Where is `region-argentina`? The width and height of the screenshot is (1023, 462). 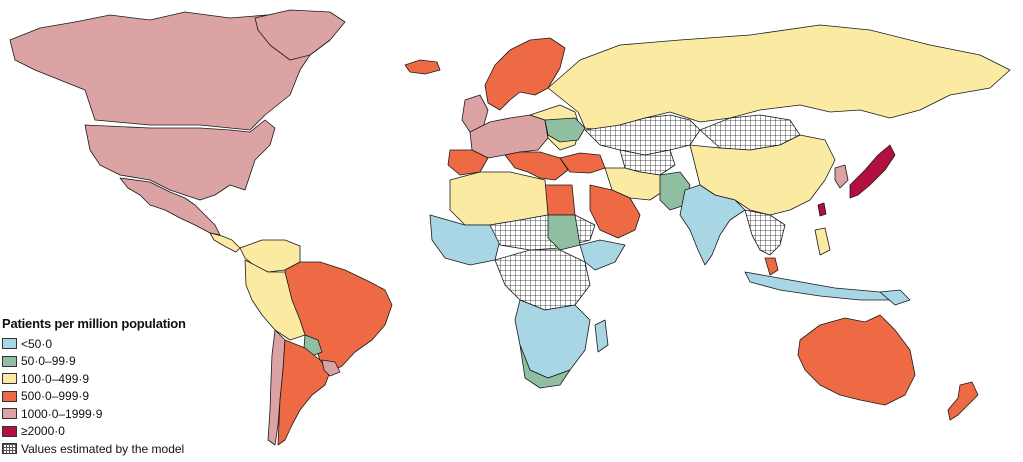
region-argentina is located at coordinates (304, 392).